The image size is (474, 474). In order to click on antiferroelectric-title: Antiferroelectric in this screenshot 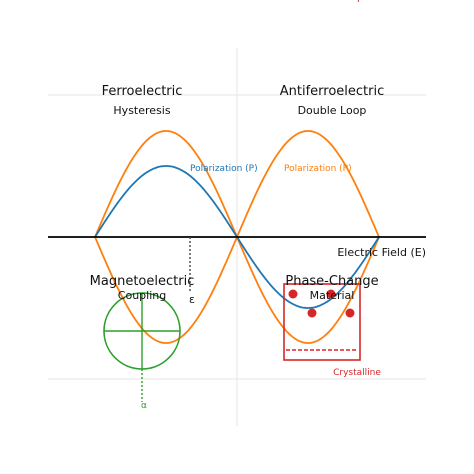, I will do `click(332, 91)`.